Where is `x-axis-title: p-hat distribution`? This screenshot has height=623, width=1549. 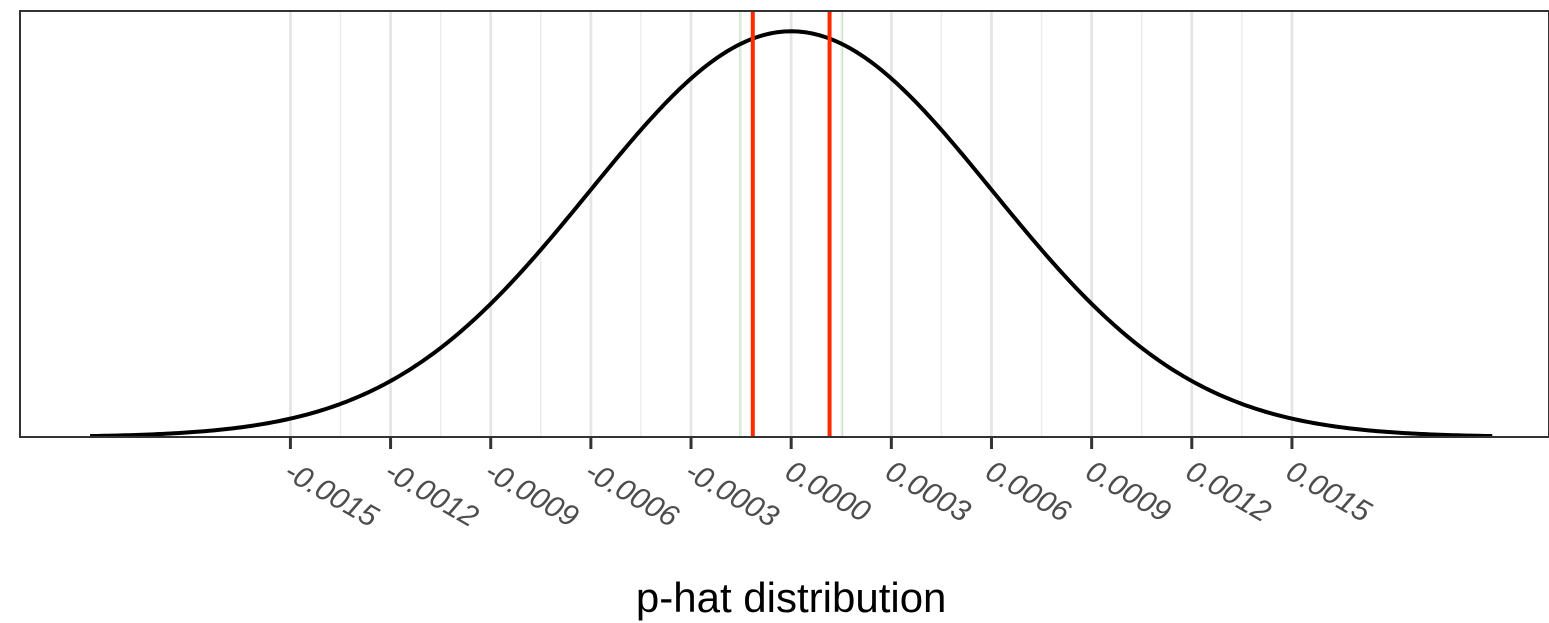 x-axis-title: p-hat distribution is located at coordinates (791, 597).